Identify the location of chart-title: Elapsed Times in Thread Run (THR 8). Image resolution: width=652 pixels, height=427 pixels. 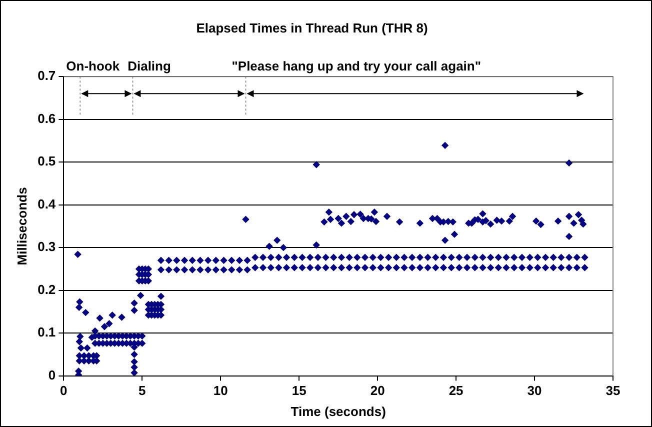
(312, 28).